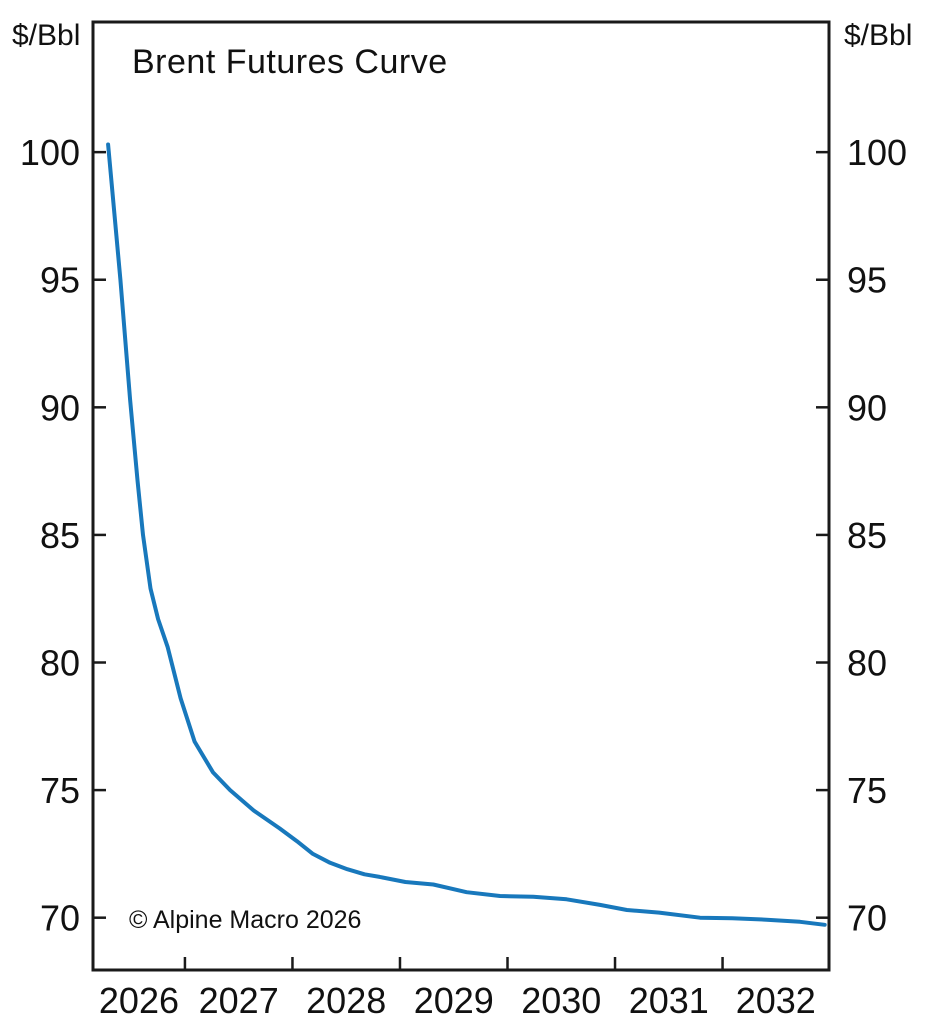 The image size is (925, 1024). Describe the element at coordinates (60, 918) in the screenshot. I see `y-axis-tick-label-left: 70` at that location.